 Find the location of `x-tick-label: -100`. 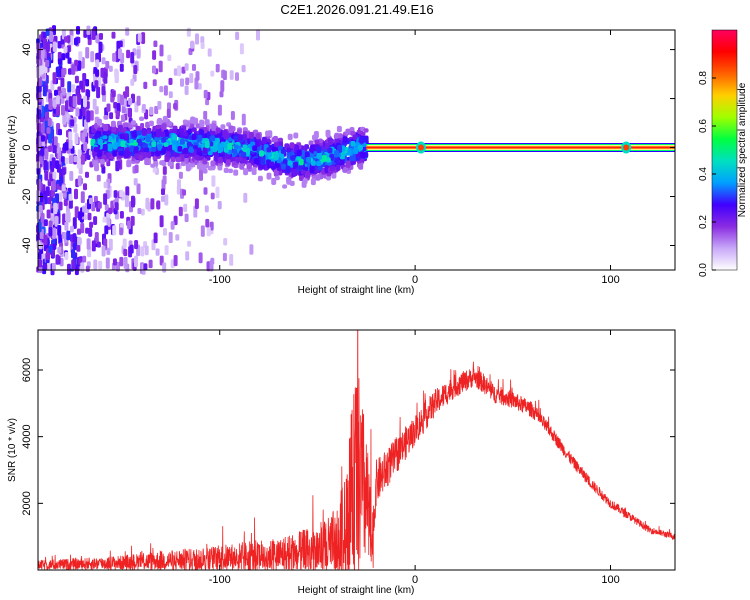

x-tick-label: -100 is located at coordinates (220, 580).